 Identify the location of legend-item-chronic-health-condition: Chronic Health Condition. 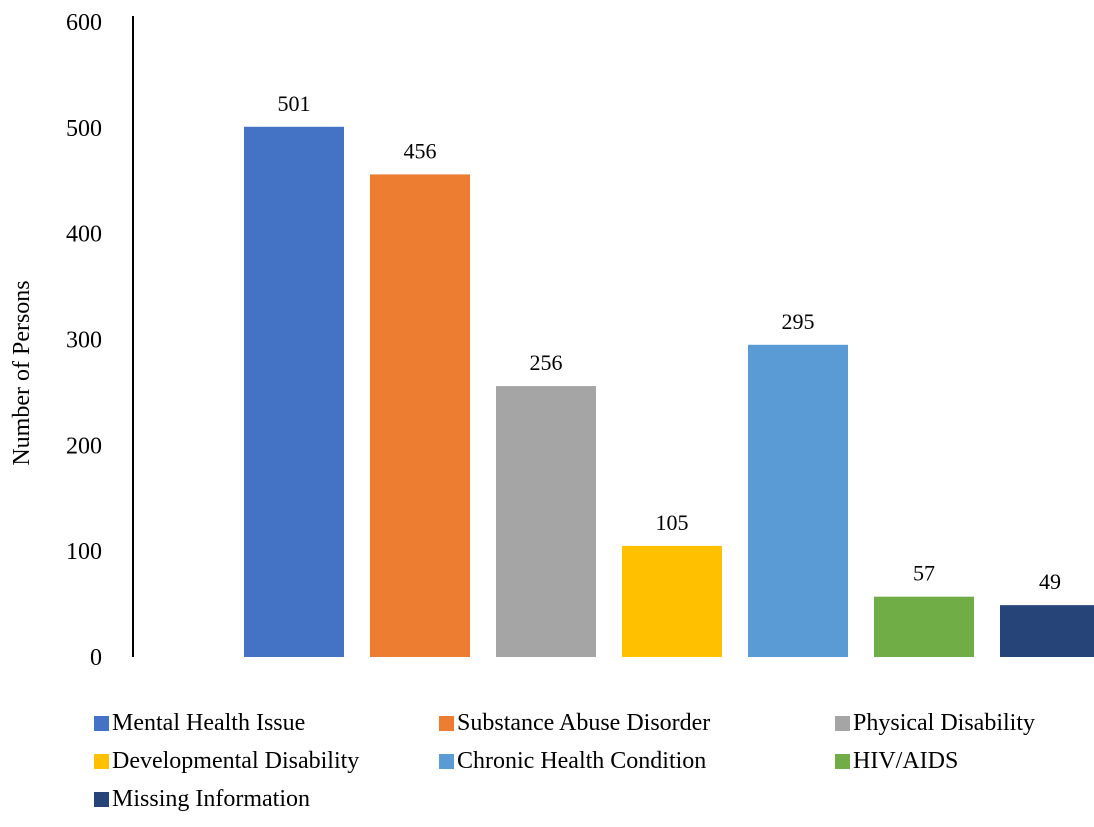
(637, 761).